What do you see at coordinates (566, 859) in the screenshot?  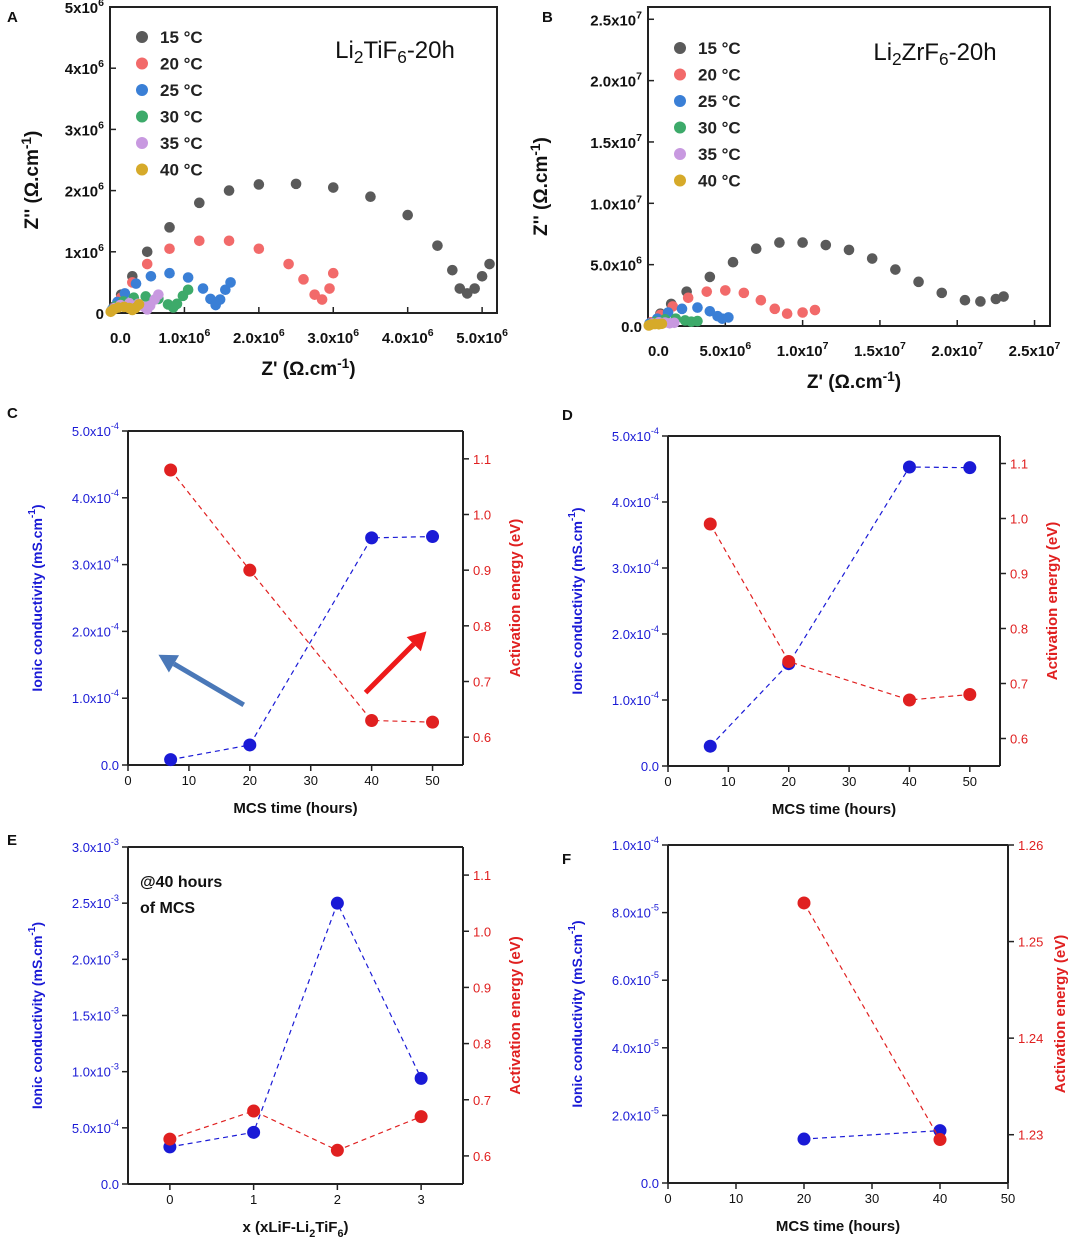 I see `panel-label: F` at bounding box center [566, 859].